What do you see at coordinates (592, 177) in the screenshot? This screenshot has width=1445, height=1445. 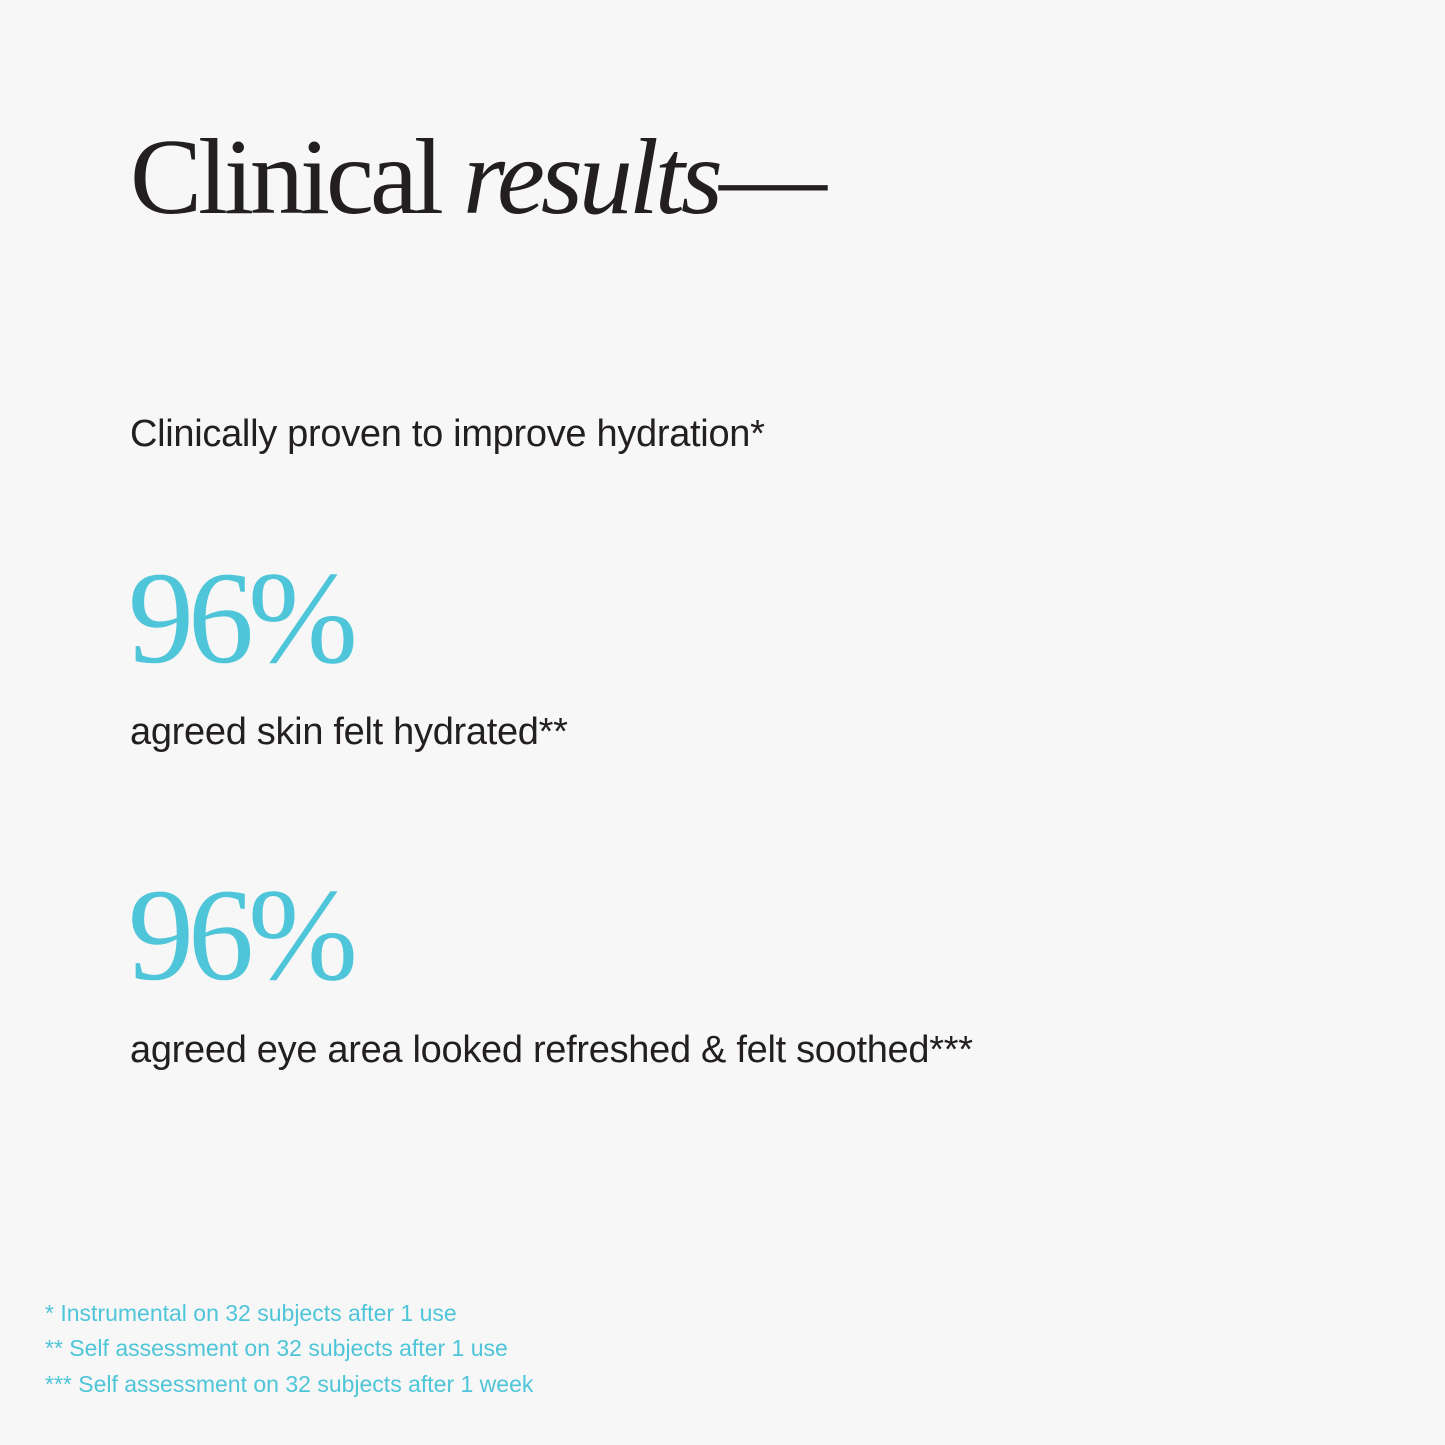 I see `title-italic: results` at bounding box center [592, 177].